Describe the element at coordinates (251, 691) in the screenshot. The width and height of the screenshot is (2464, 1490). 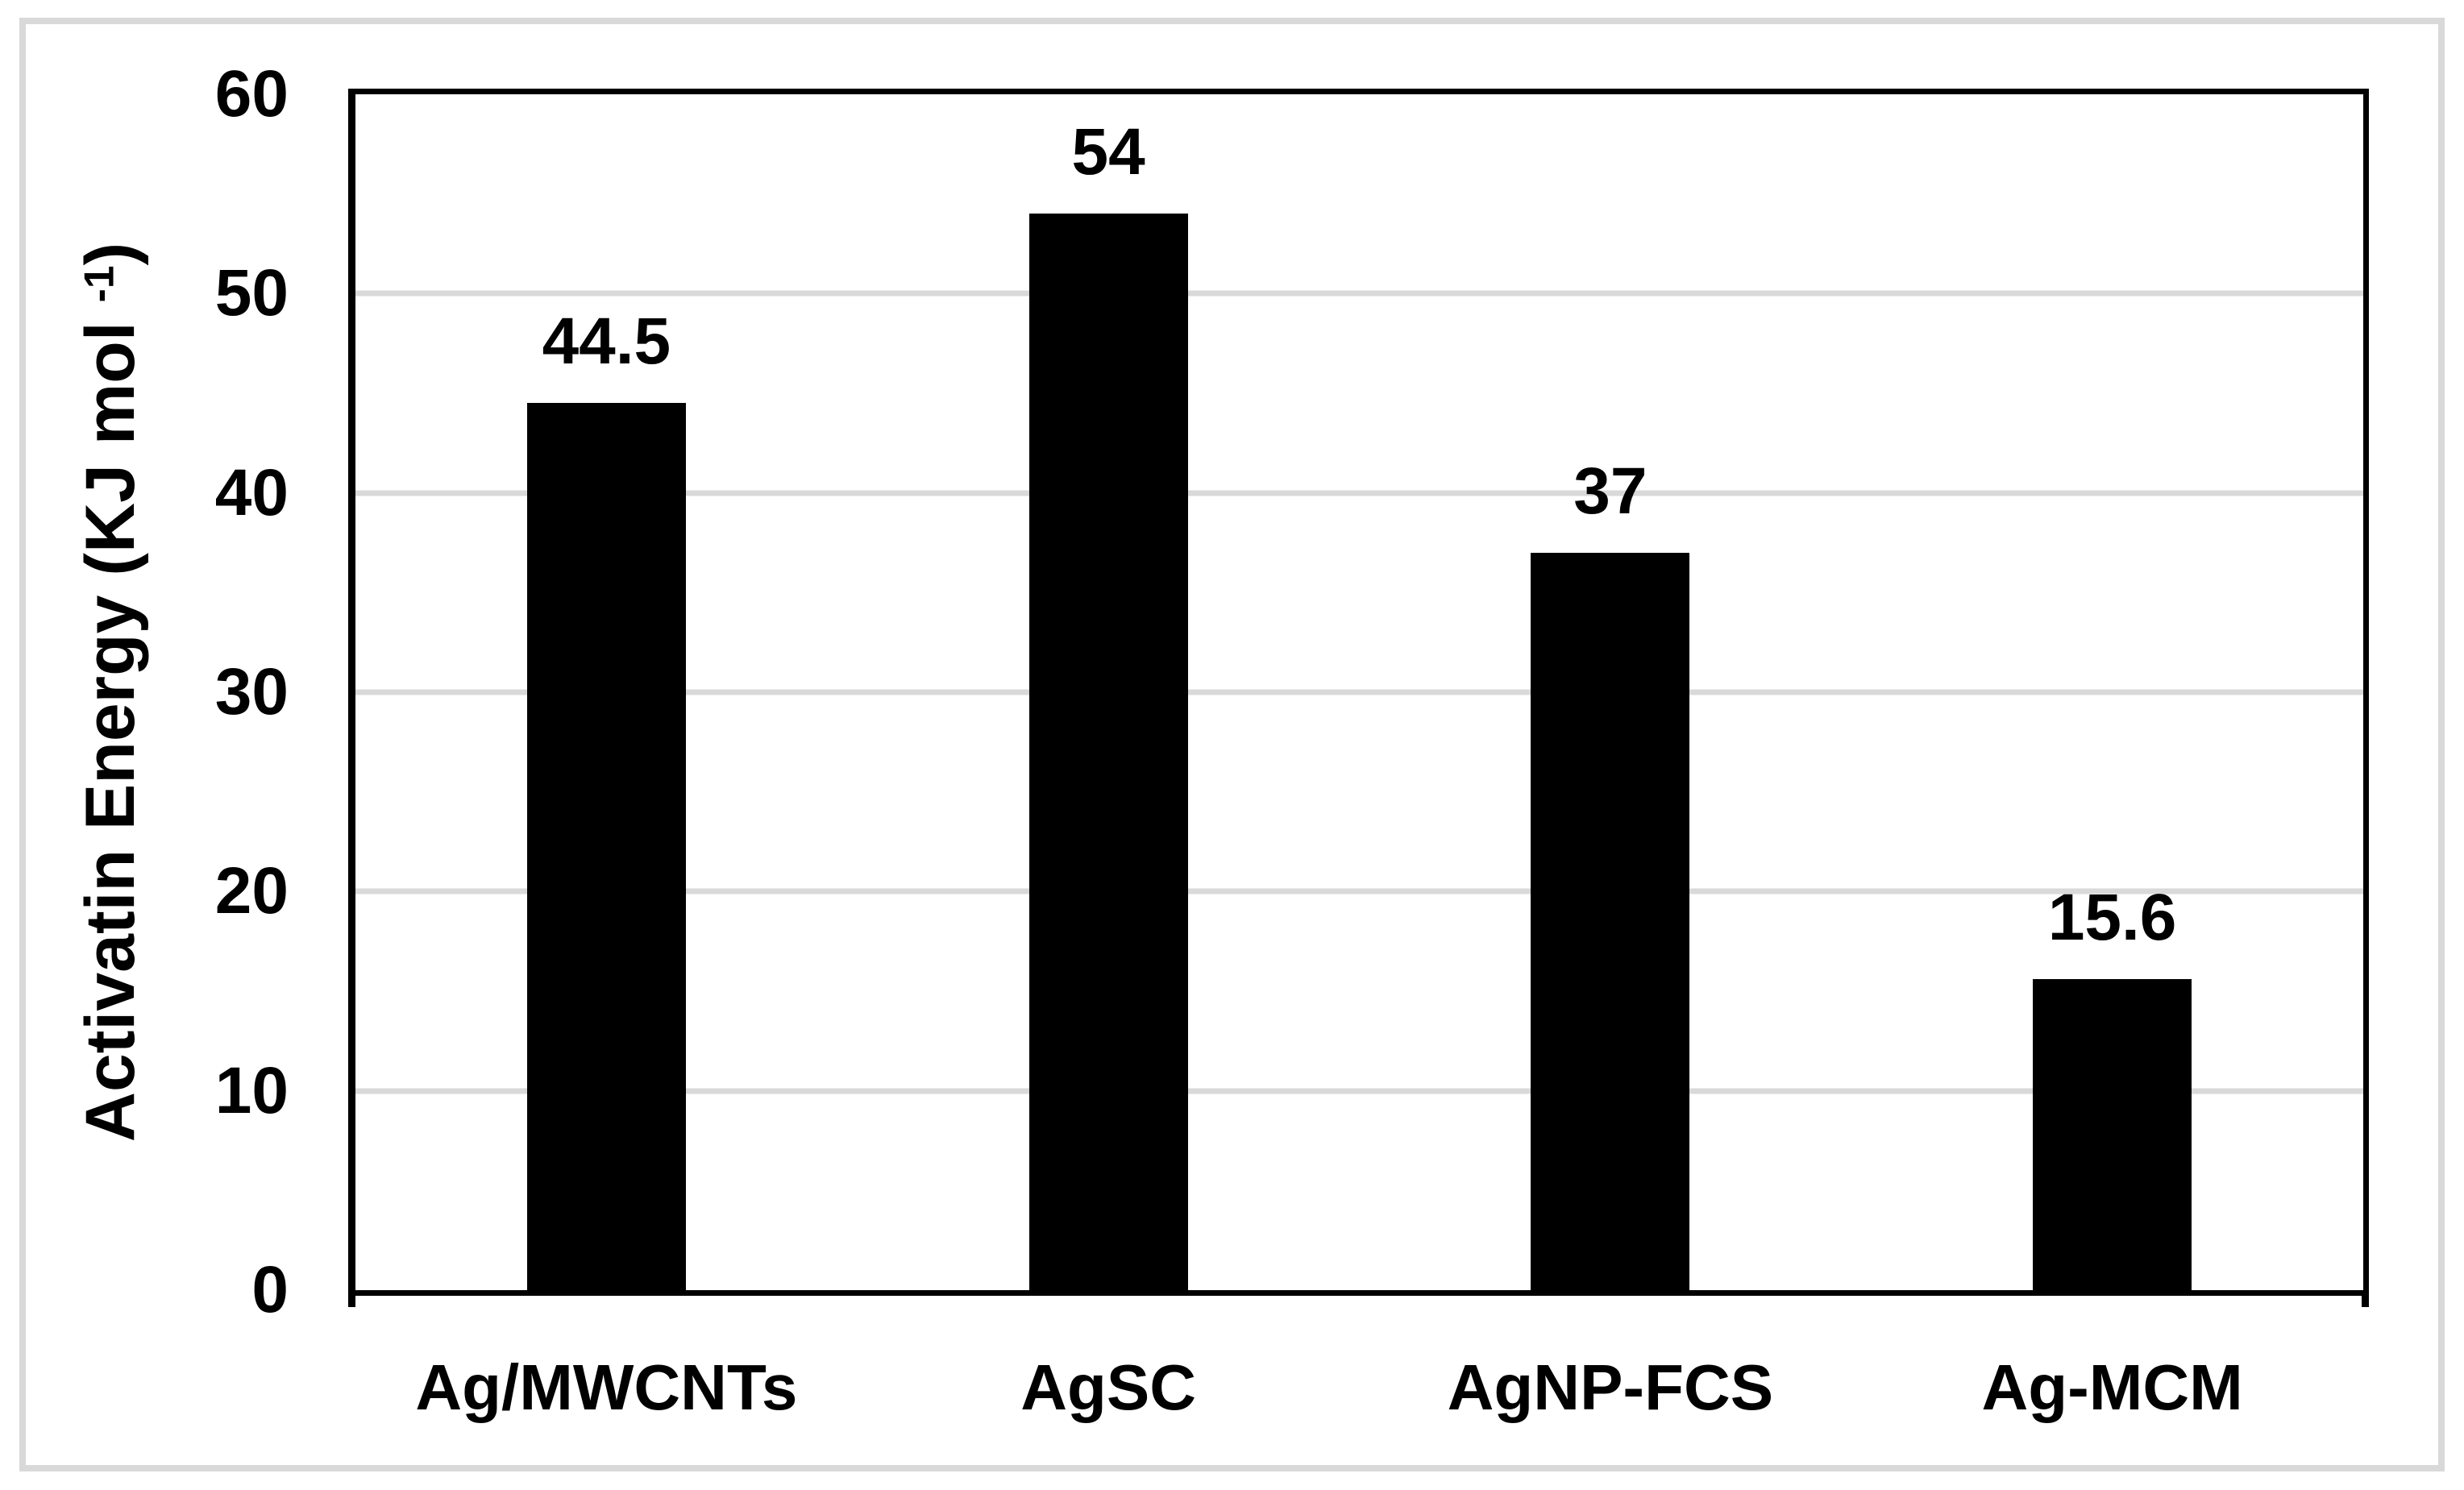
I see `y-tick-label-30: 30` at that location.